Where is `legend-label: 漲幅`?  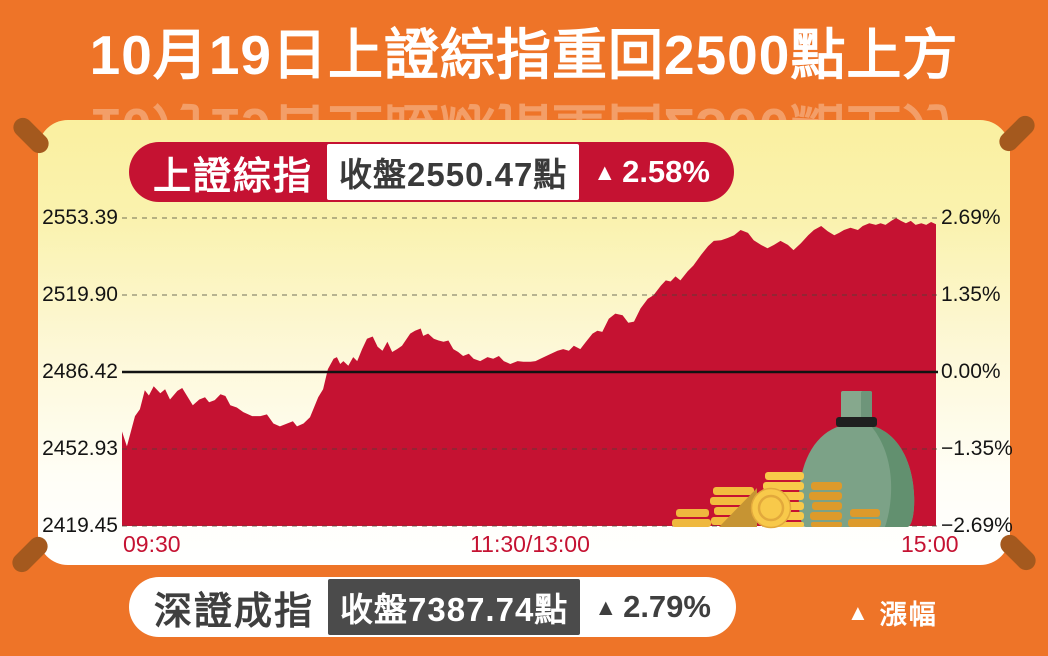 legend-label: 漲幅 is located at coordinates (908, 615).